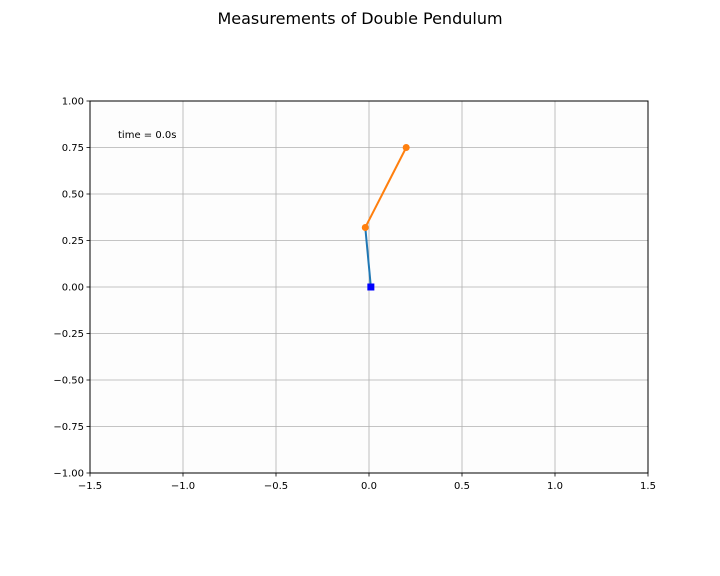  Describe the element at coordinates (276, 486) in the screenshot. I see `x-tick-label: −0.5` at that location.